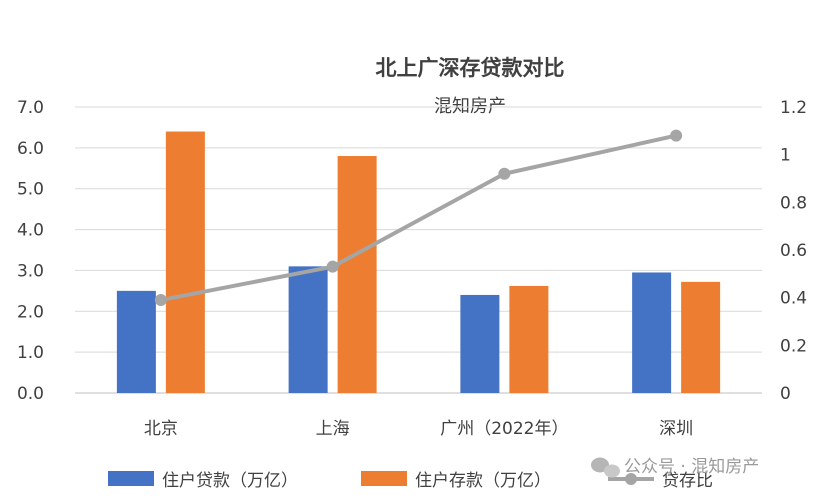 Image resolution: width=831 pixels, height=502 pixels. What do you see at coordinates (631, 479) in the screenshot?
I see `legend-swatch-marker` at bounding box center [631, 479].